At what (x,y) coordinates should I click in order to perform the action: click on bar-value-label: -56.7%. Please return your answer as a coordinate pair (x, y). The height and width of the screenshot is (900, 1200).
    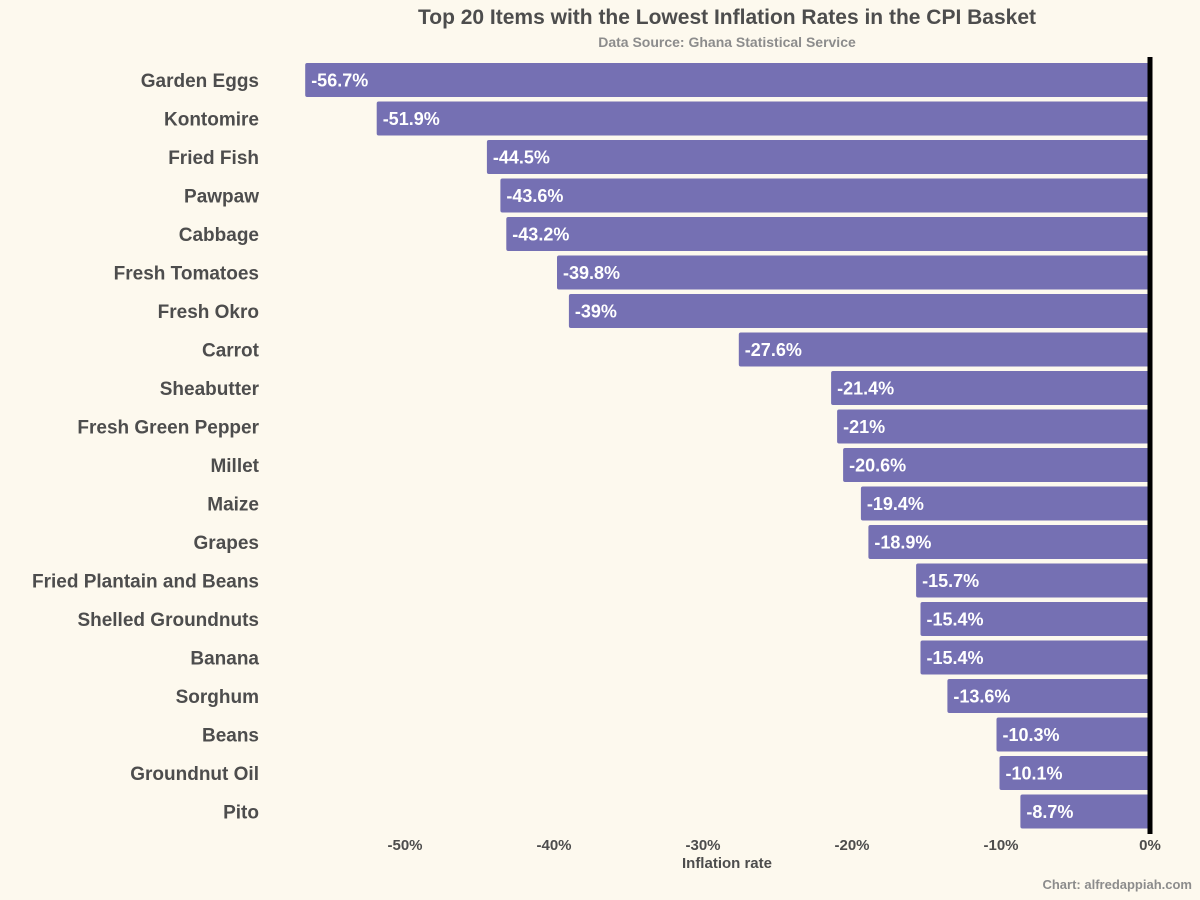
    Looking at the image, I should click on (339, 81).